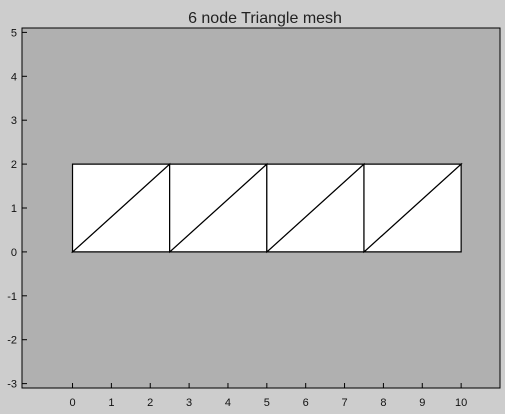 The image size is (505, 414). I want to click on x-tick-label: 3, so click(189, 403).